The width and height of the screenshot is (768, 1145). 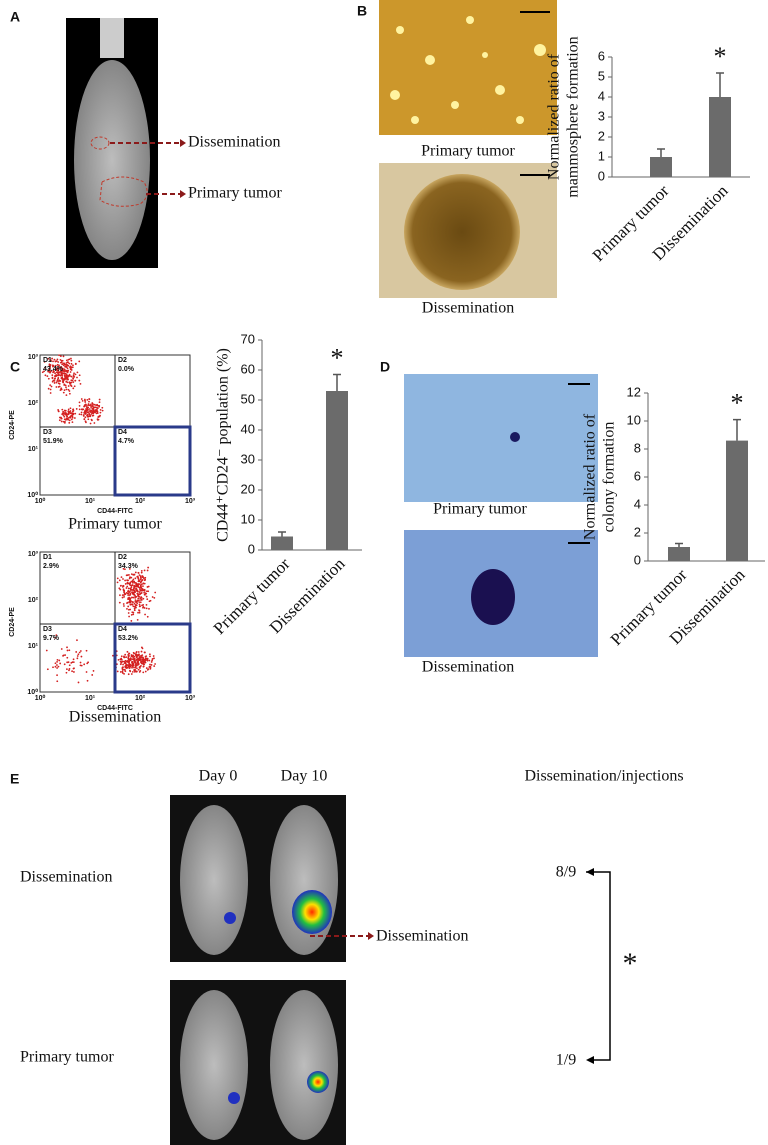 What do you see at coordinates (337, 470) in the screenshot?
I see `bar` at bounding box center [337, 470].